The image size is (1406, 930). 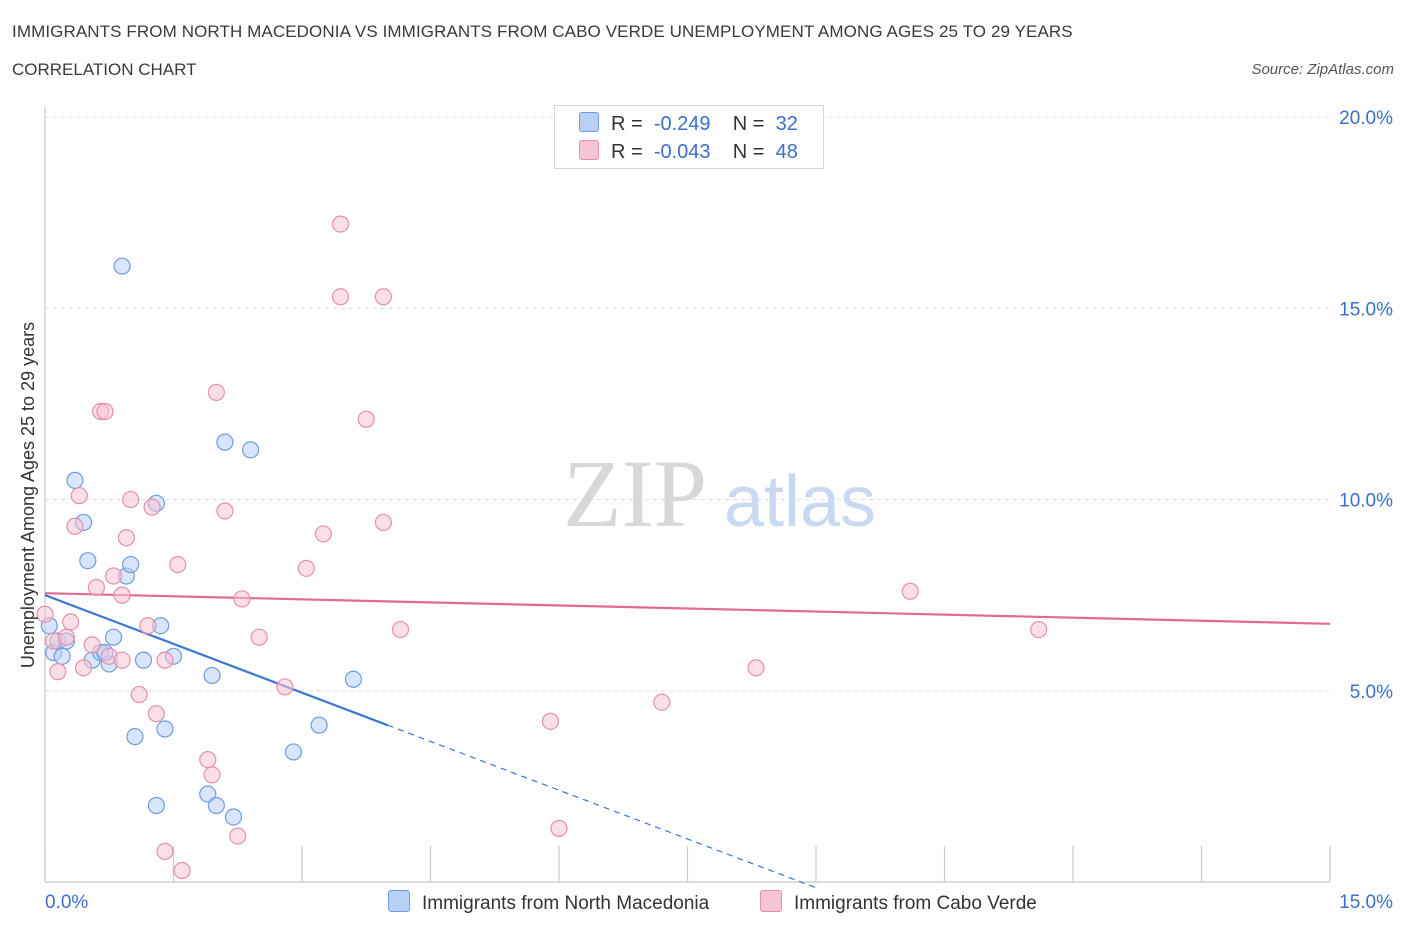 I want to click on trend-line-north-macedonia-extension, so click(x=602, y=806).